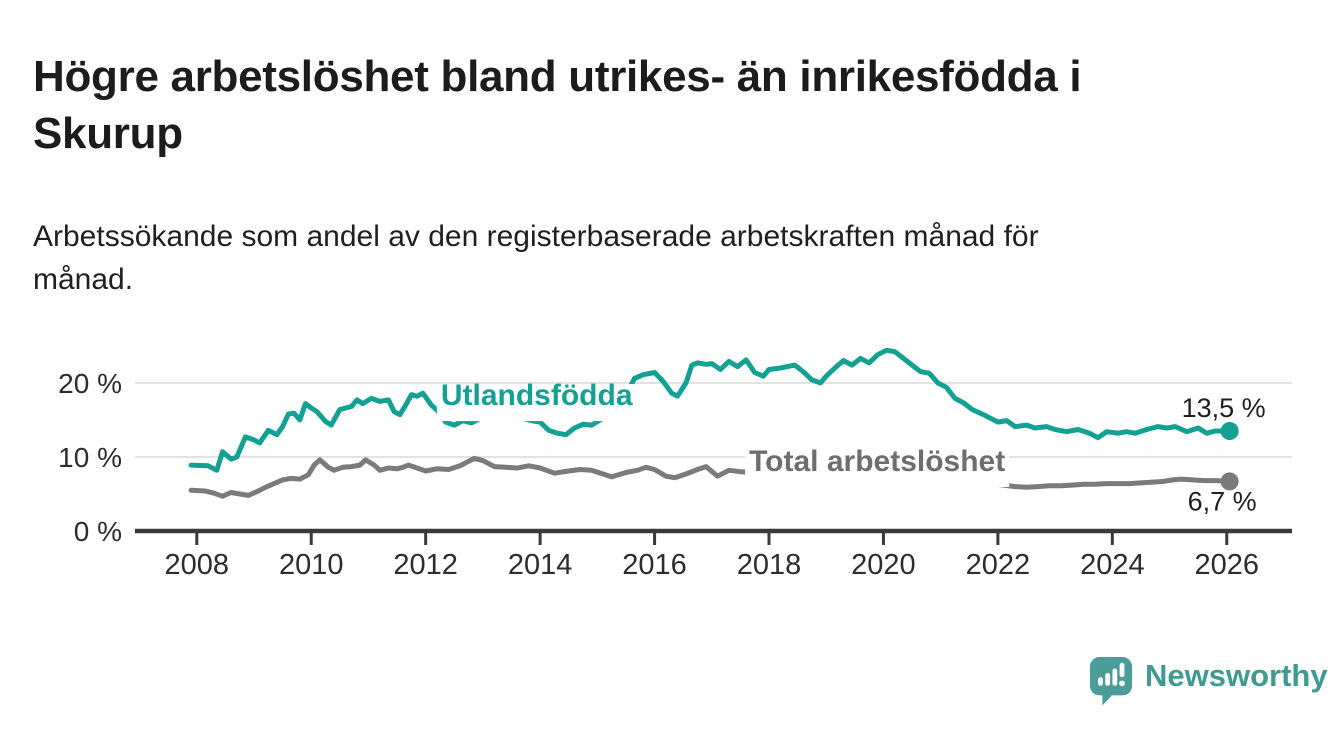  Describe the element at coordinates (537, 395) in the screenshot. I see `series-label-utlandsf-dda: Utlandsfödda` at that location.